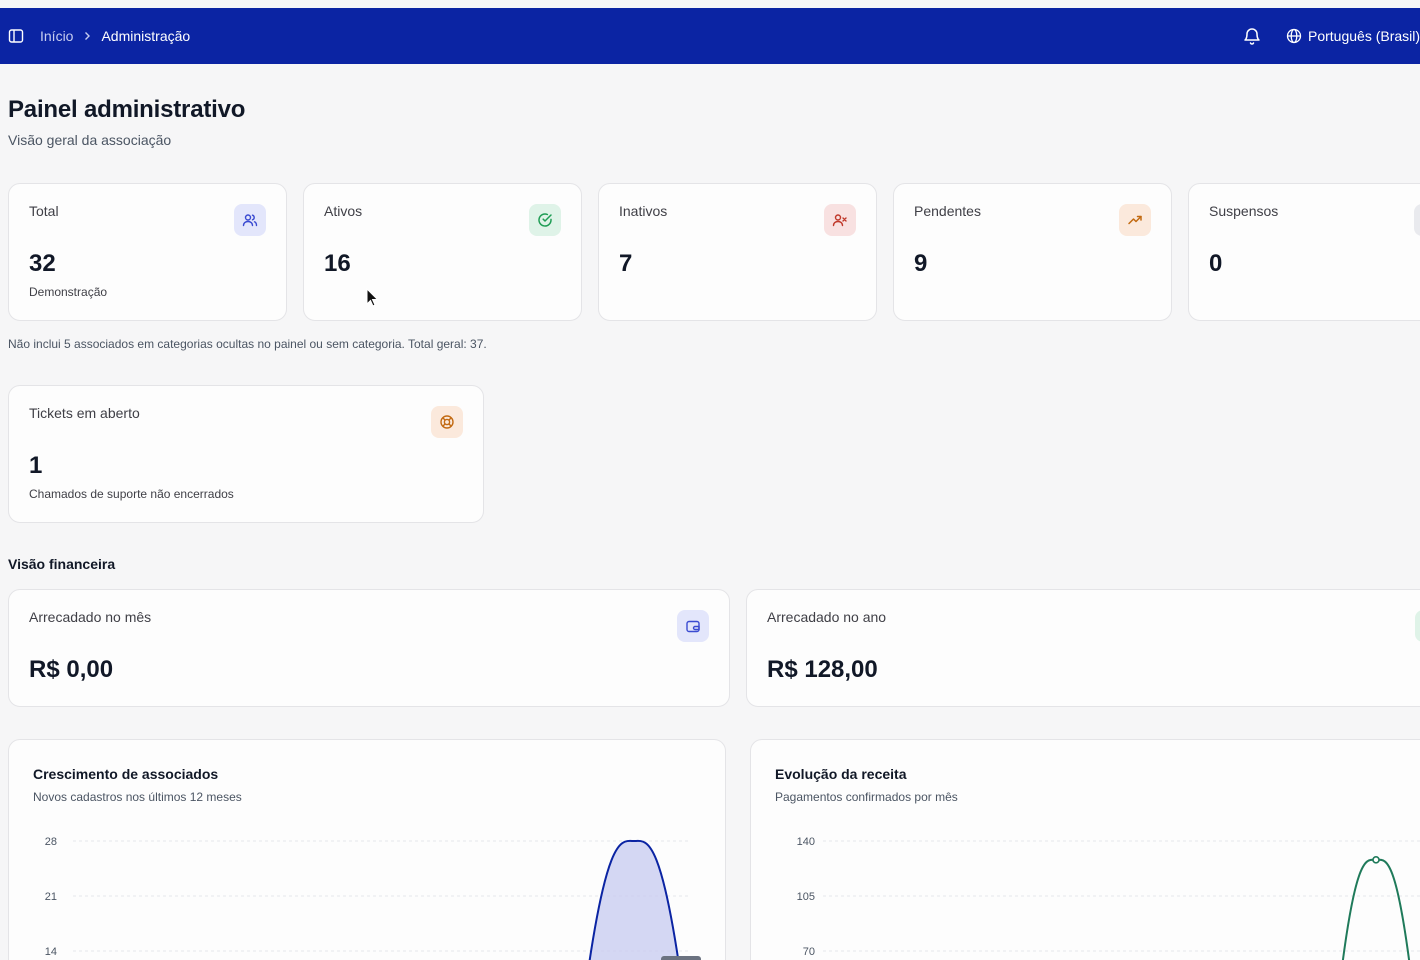 The width and height of the screenshot is (1420, 960). What do you see at coordinates (42, 263) in the screenshot?
I see `stat-value: 32` at bounding box center [42, 263].